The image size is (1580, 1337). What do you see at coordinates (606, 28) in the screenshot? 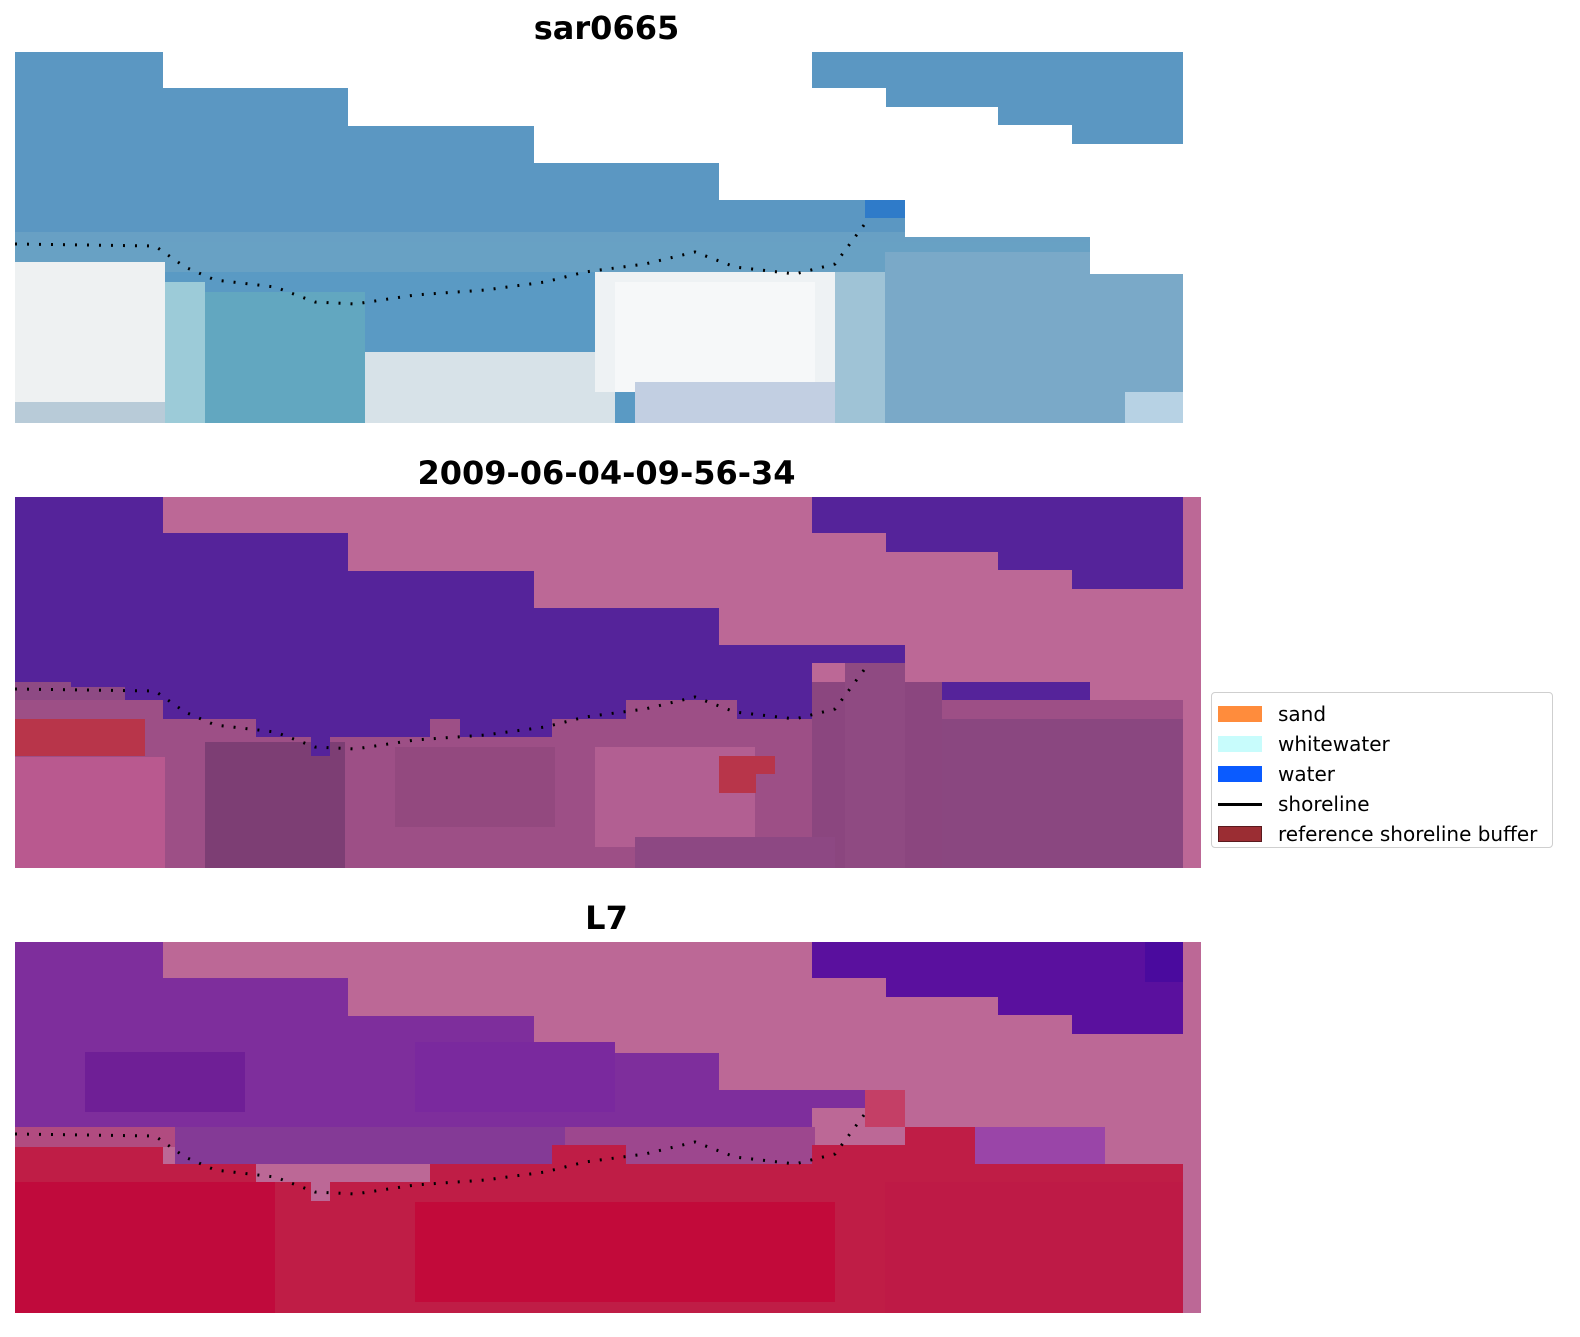
I see `panel-title-sar0665: sar0665` at bounding box center [606, 28].